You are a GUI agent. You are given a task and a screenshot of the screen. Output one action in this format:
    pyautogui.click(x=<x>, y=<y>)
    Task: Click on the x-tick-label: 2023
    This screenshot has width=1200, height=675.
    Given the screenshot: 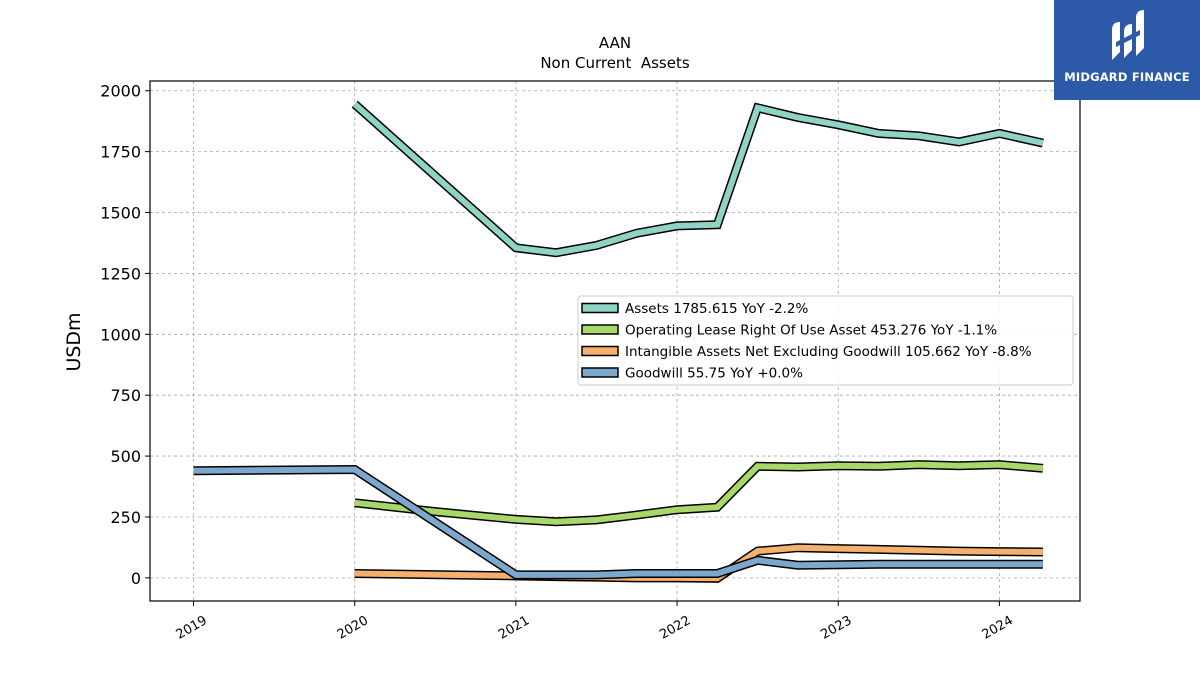 What is the action you would take?
    pyautogui.click(x=836, y=628)
    